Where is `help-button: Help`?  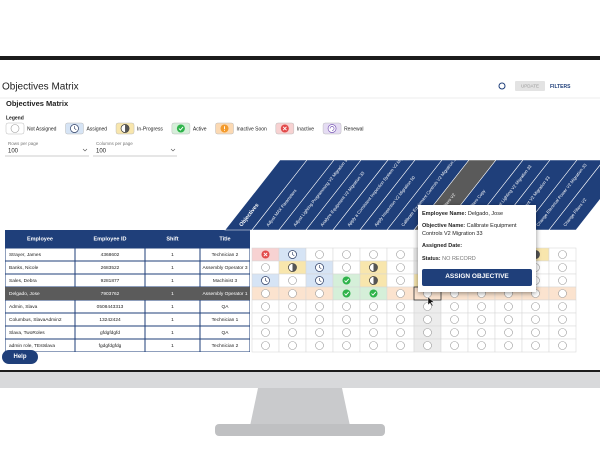
help-button: Help is located at coordinates (20, 357).